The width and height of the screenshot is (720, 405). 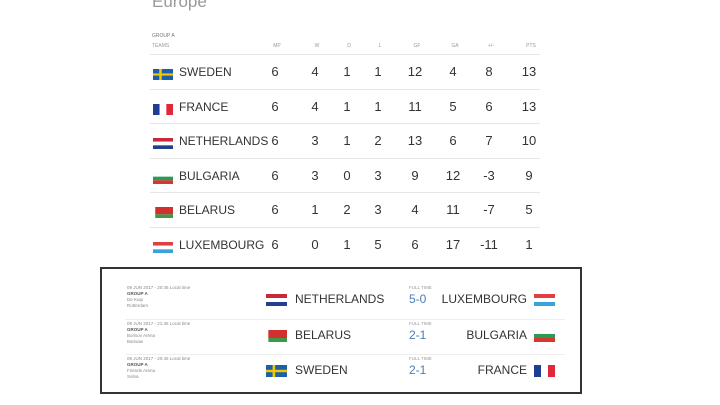 What do you see at coordinates (491, 46) in the screenshot?
I see `header-7: +/-` at bounding box center [491, 46].